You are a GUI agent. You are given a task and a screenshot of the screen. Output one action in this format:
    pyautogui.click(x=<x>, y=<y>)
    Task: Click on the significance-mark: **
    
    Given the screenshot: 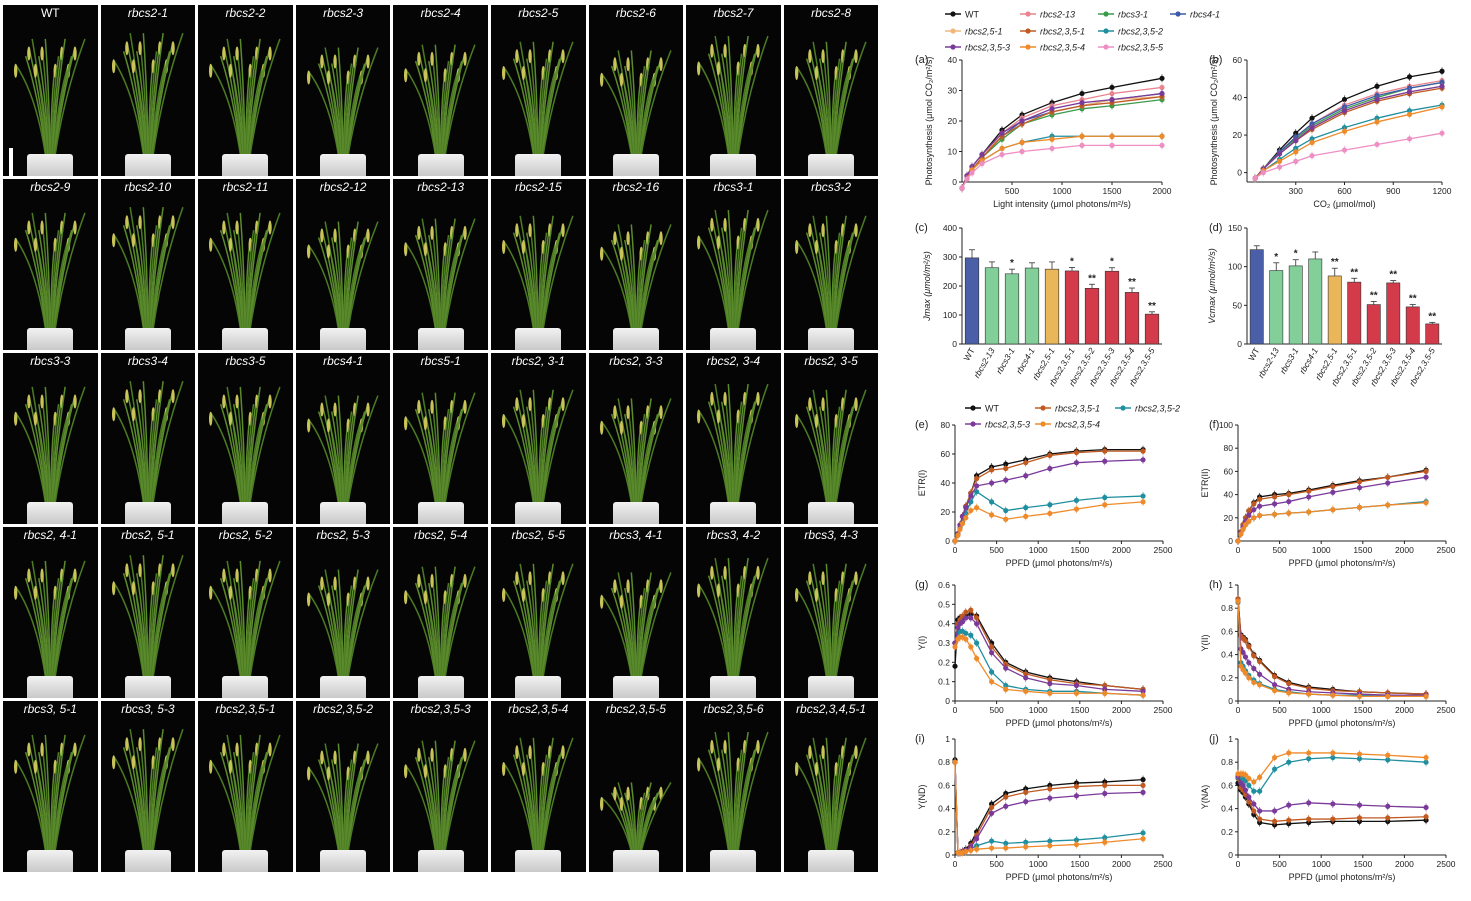 What is the action you would take?
    pyautogui.click(x=1432, y=316)
    